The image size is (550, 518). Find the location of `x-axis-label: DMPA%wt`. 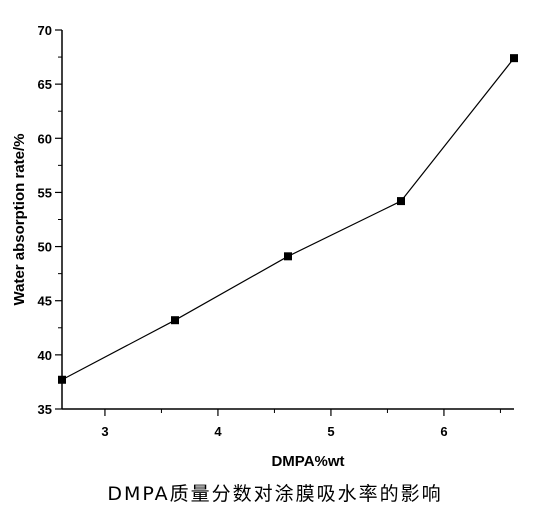

x-axis-label: DMPA%wt is located at coordinates (307, 461).